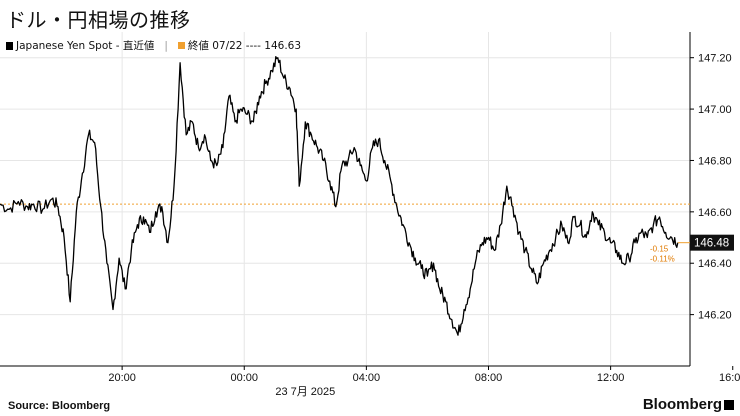  Describe the element at coordinates (715, 59) in the screenshot. I see `y-tick-label: 147.20` at that location.